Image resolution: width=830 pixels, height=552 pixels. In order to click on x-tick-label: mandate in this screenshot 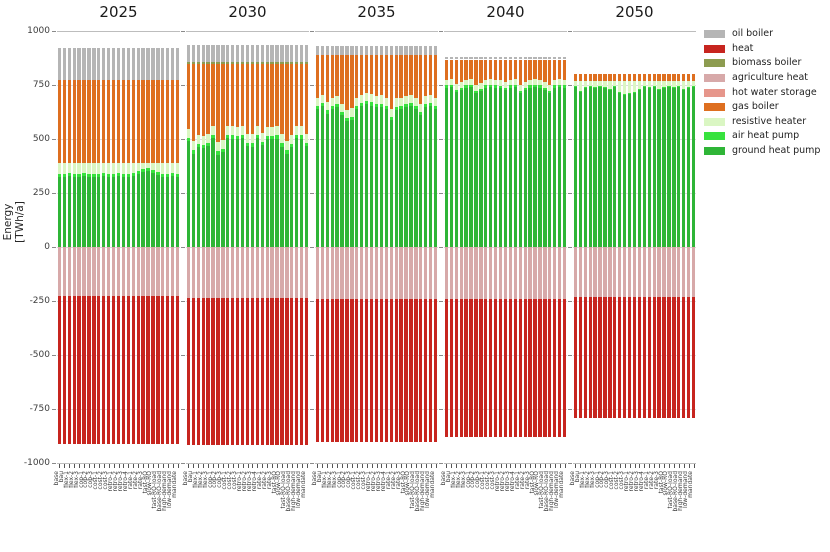, I will do `click(304, 484)`.